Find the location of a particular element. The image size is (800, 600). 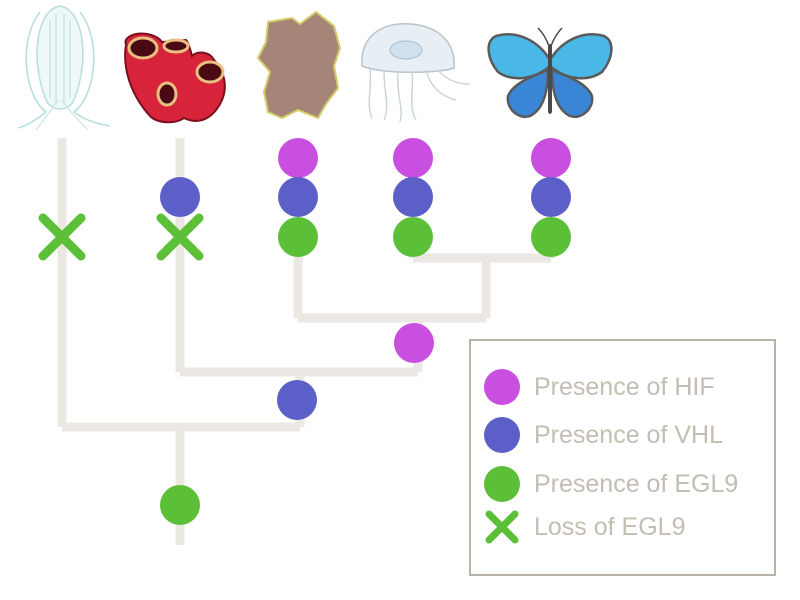

butterfly-vhl-marker is located at coordinates (551, 197).